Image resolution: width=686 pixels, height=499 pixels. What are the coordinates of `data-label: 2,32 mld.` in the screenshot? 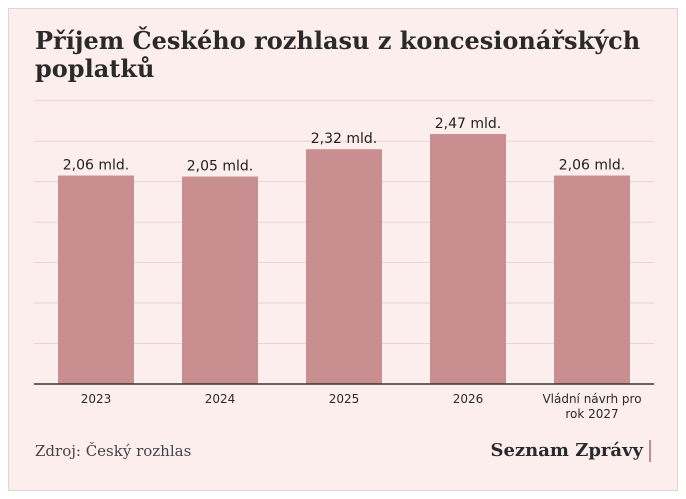 It's located at (344, 139).